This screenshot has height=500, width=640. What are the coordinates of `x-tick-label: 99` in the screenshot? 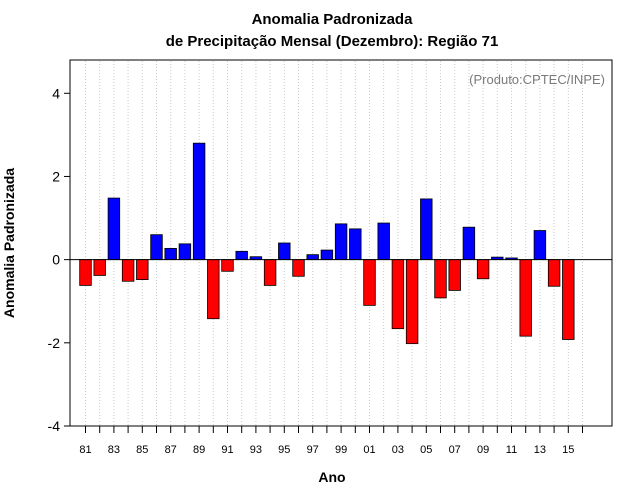 It's located at (341, 450).